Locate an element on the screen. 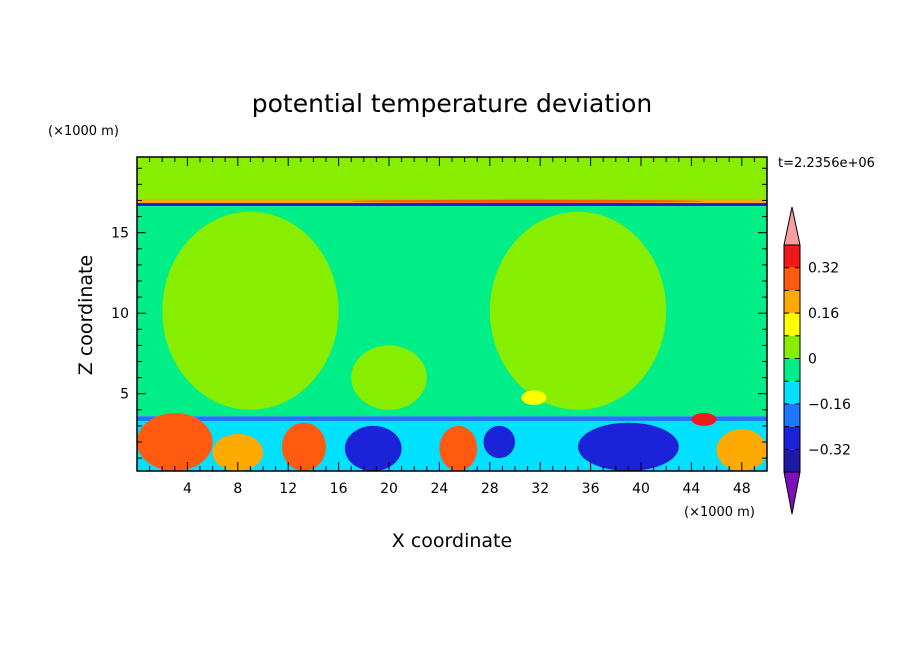 This screenshot has height=654, width=904. x-tick-label: 28 is located at coordinates (490, 489).